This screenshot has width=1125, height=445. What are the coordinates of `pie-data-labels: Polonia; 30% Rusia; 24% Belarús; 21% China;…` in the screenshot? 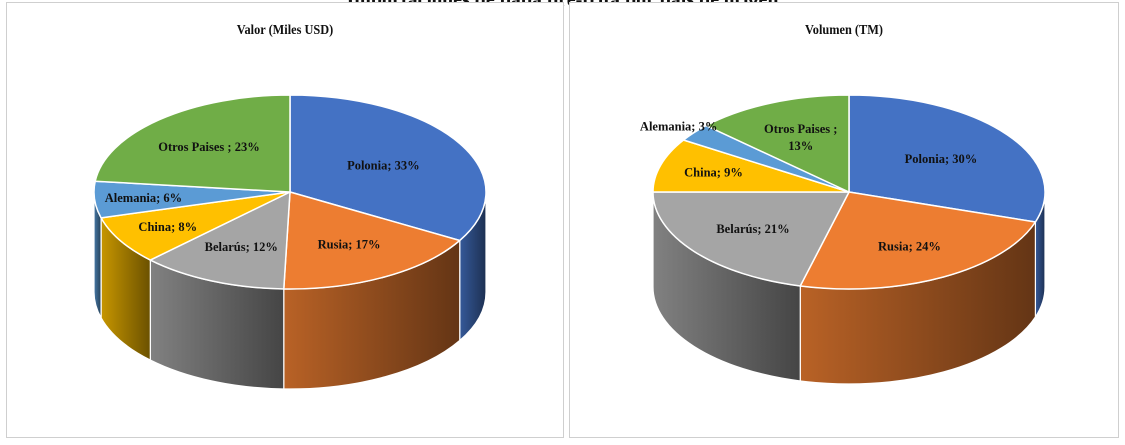 It's located at (808, 187).